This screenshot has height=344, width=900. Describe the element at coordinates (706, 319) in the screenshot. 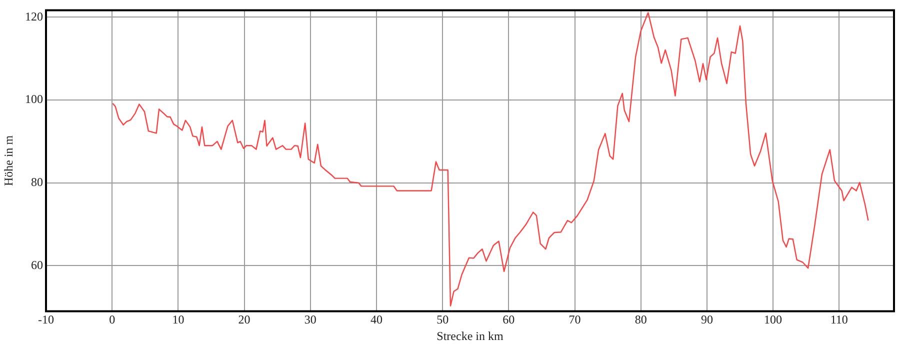

I see `x-tick-label: 90` at that location.